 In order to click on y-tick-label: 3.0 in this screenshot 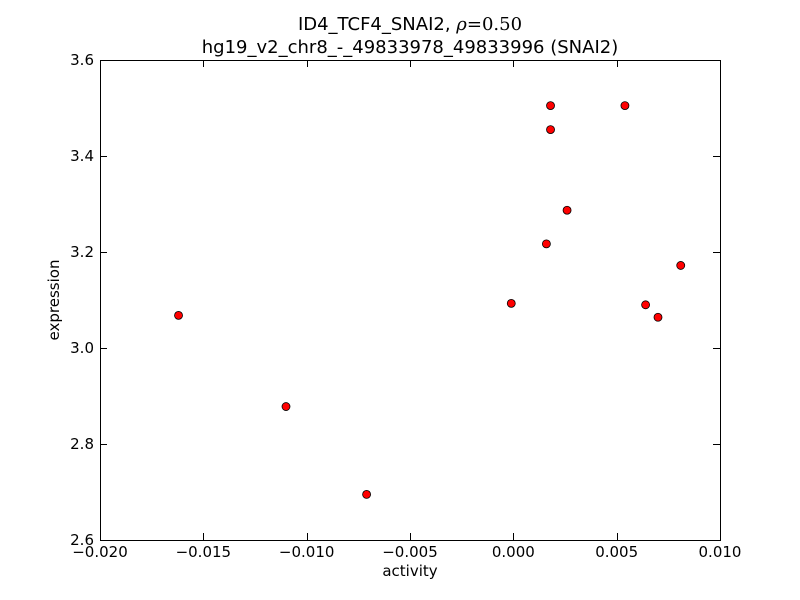, I will do `click(82, 348)`.